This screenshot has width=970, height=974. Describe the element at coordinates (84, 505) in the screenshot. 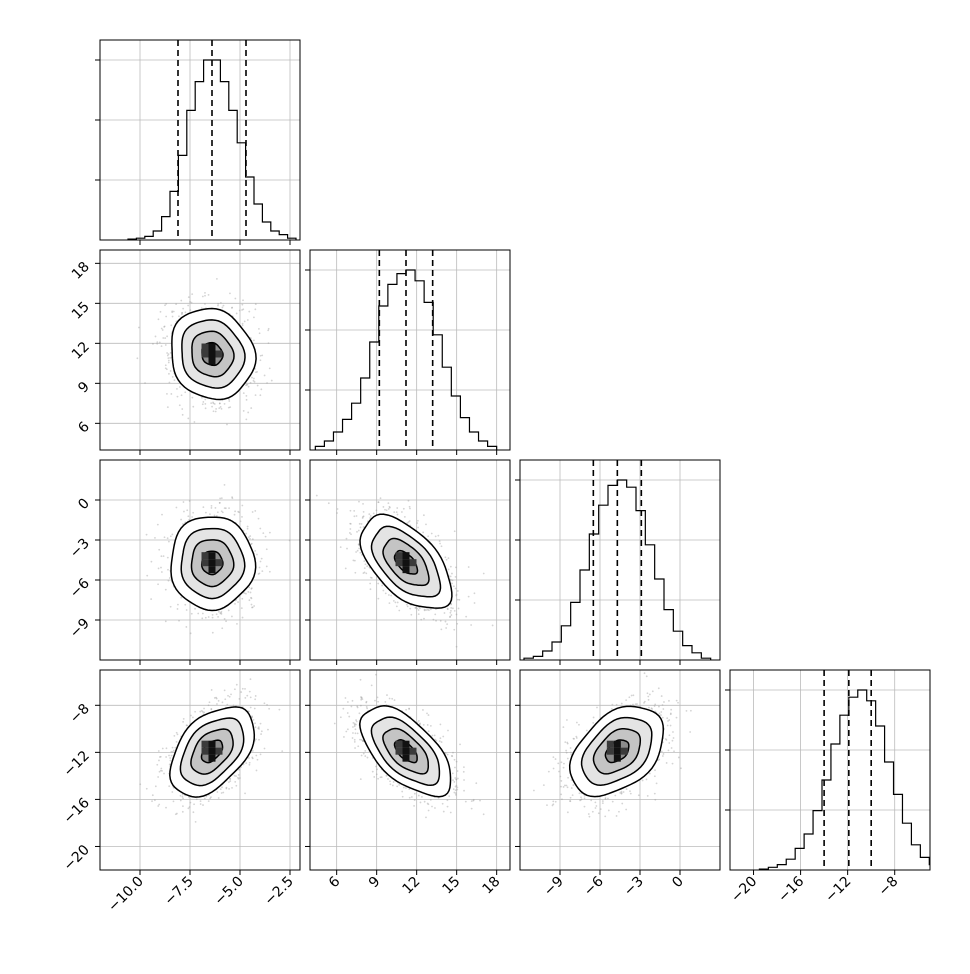

I see `y-tick-label: 0` at that location.